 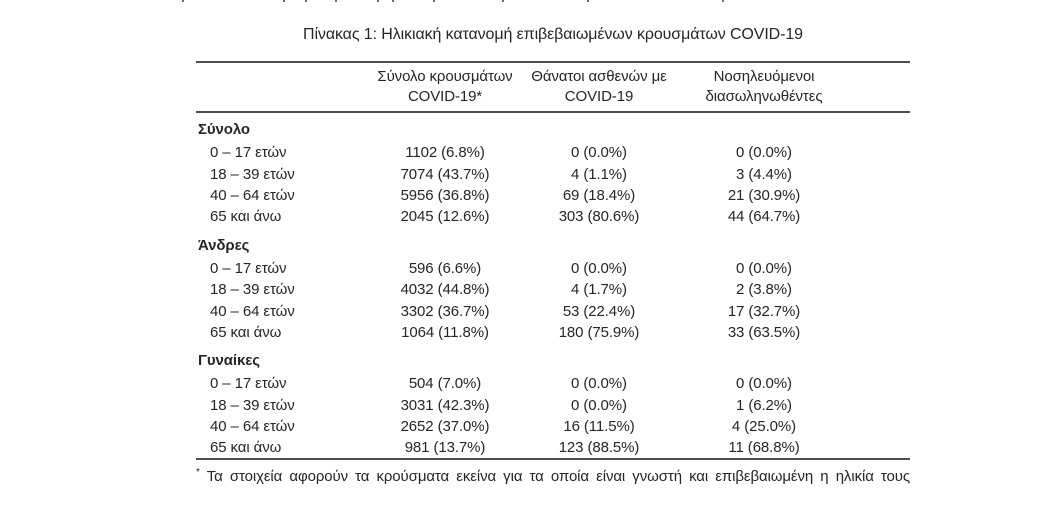 I want to click on cases-cell: 4032 (44.8%), so click(x=445, y=290).